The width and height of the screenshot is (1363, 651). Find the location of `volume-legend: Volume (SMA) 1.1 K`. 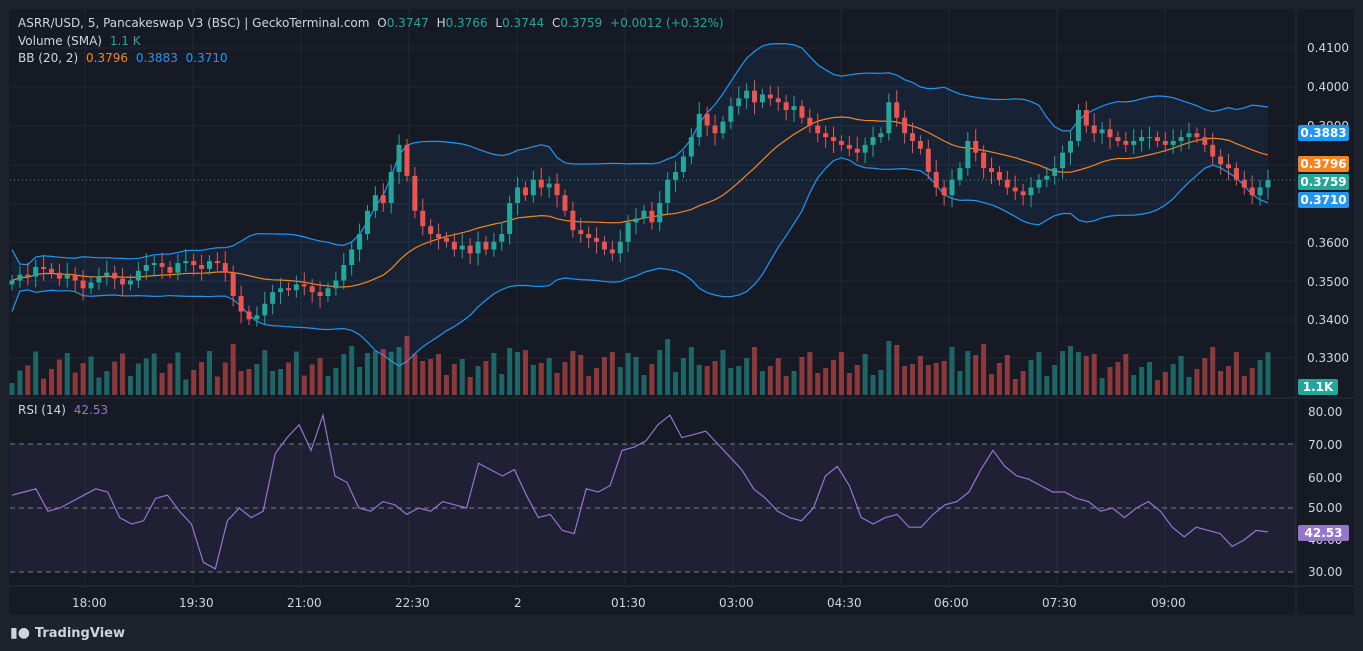

volume-legend: Volume (SMA) 1.1 K is located at coordinates (81, 41).